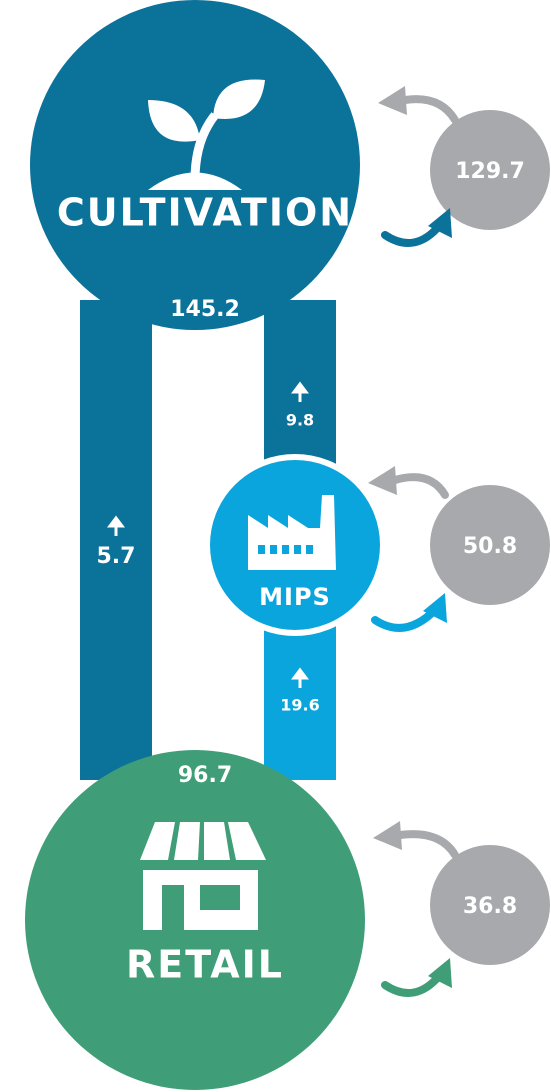 The height and width of the screenshot is (1092, 551). I want to click on loop-value: 129.7, so click(490, 171).